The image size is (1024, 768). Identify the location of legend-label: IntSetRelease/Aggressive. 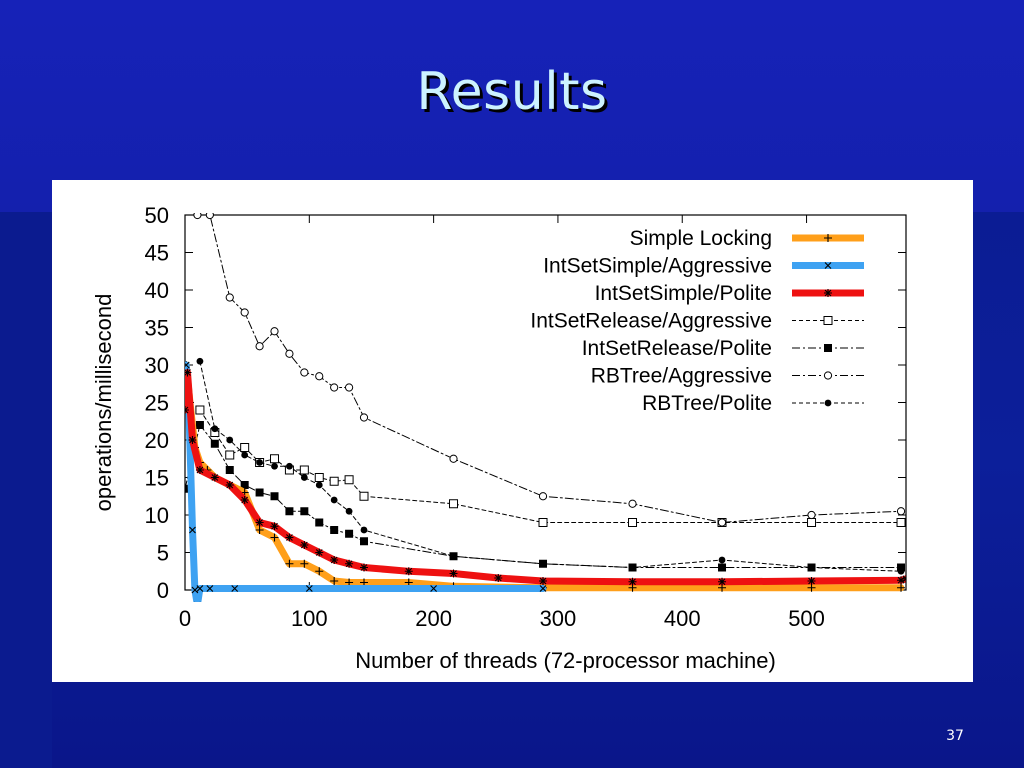
(651, 321).